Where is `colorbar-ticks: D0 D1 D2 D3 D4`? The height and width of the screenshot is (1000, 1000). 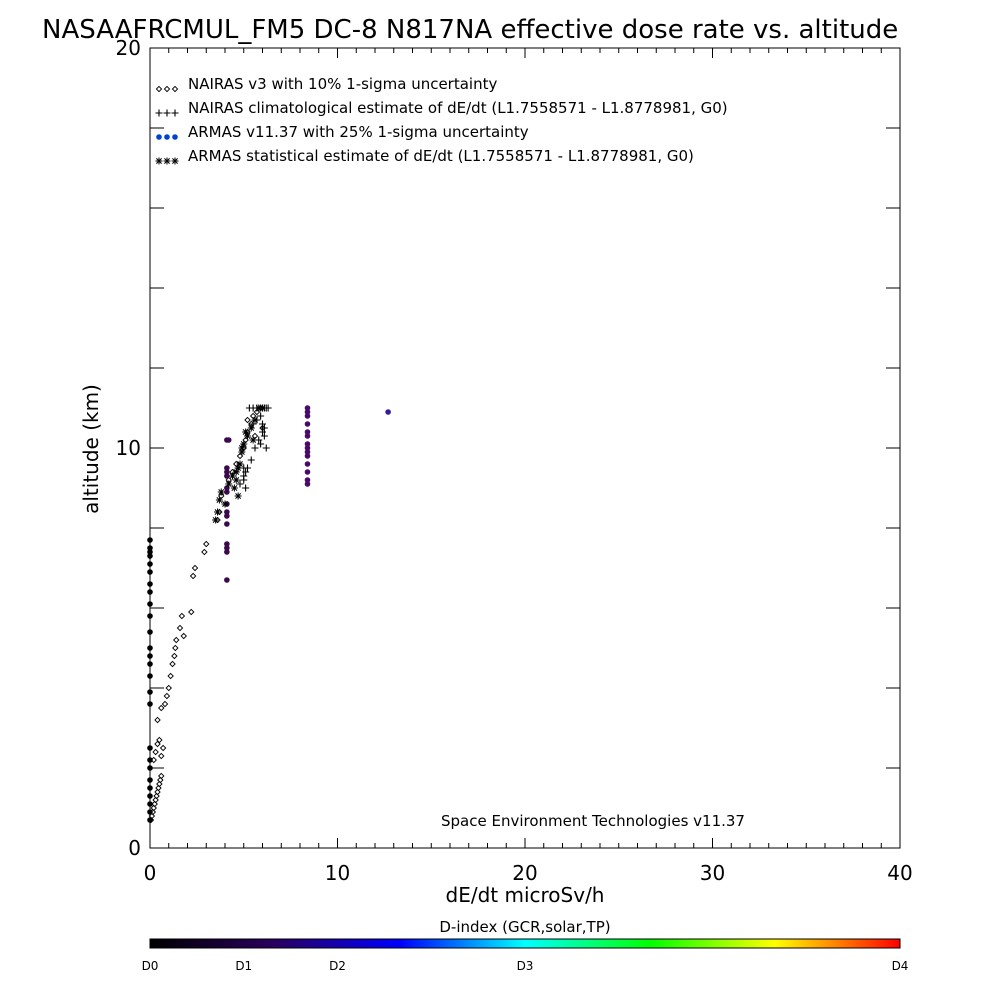 colorbar-ticks: D0 D1 D2 D3 D4 is located at coordinates (525, 966).